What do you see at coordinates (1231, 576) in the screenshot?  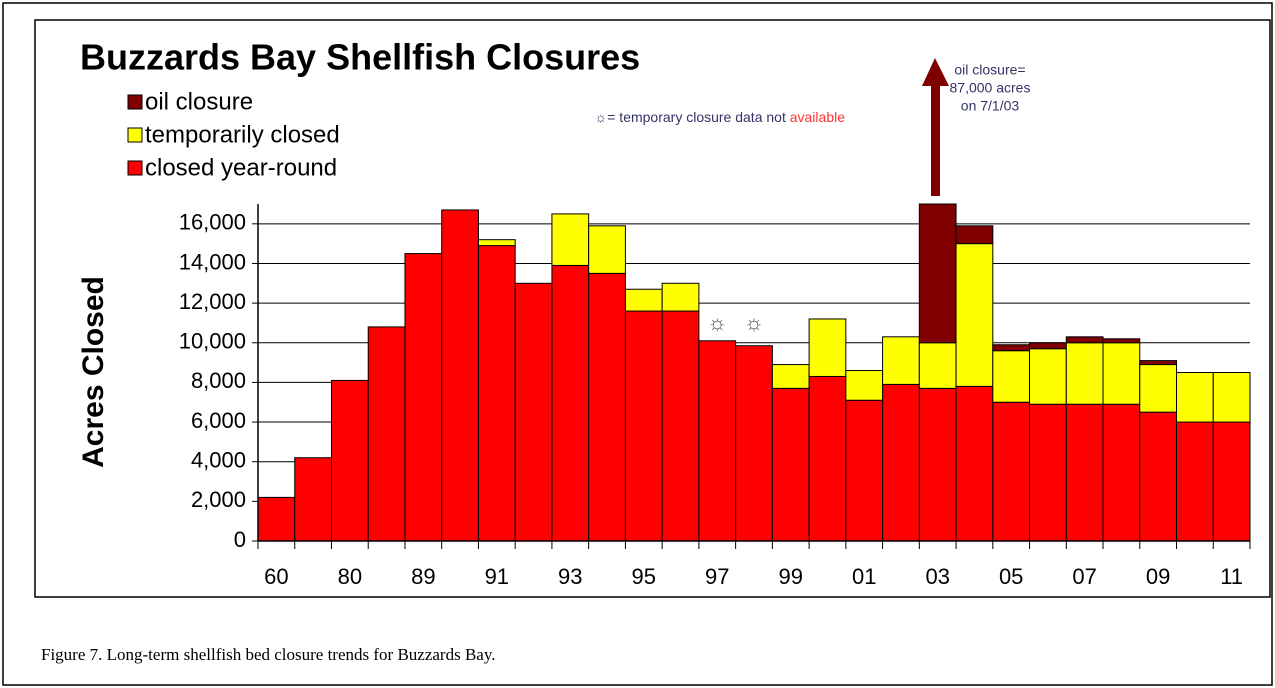 I see `x-tick-label: 11` at bounding box center [1231, 576].